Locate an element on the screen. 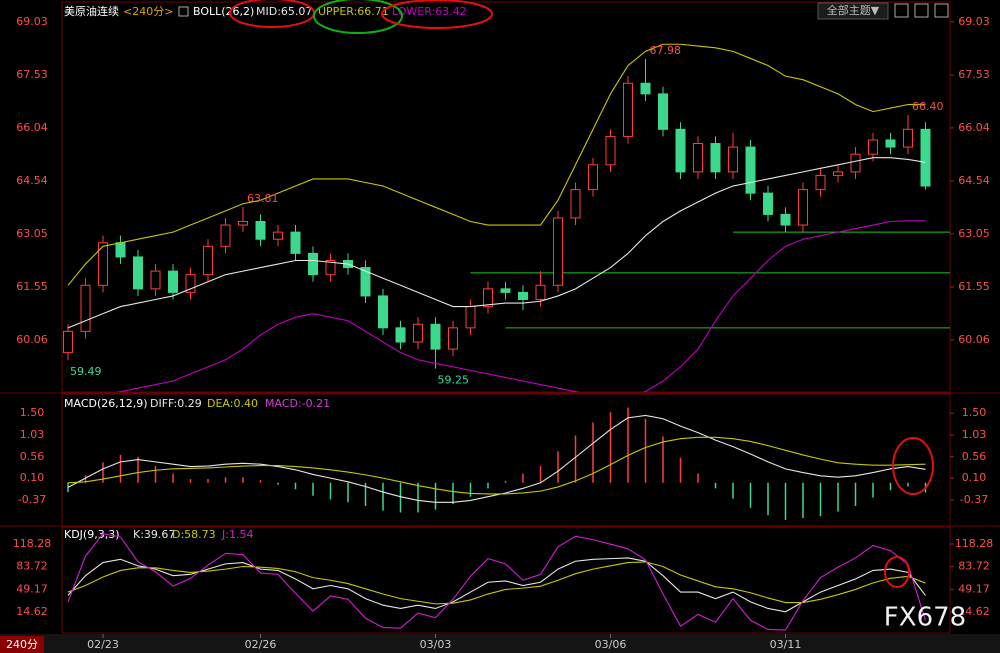  y-tick-label-left: 60.06 is located at coordinates (32, 339).